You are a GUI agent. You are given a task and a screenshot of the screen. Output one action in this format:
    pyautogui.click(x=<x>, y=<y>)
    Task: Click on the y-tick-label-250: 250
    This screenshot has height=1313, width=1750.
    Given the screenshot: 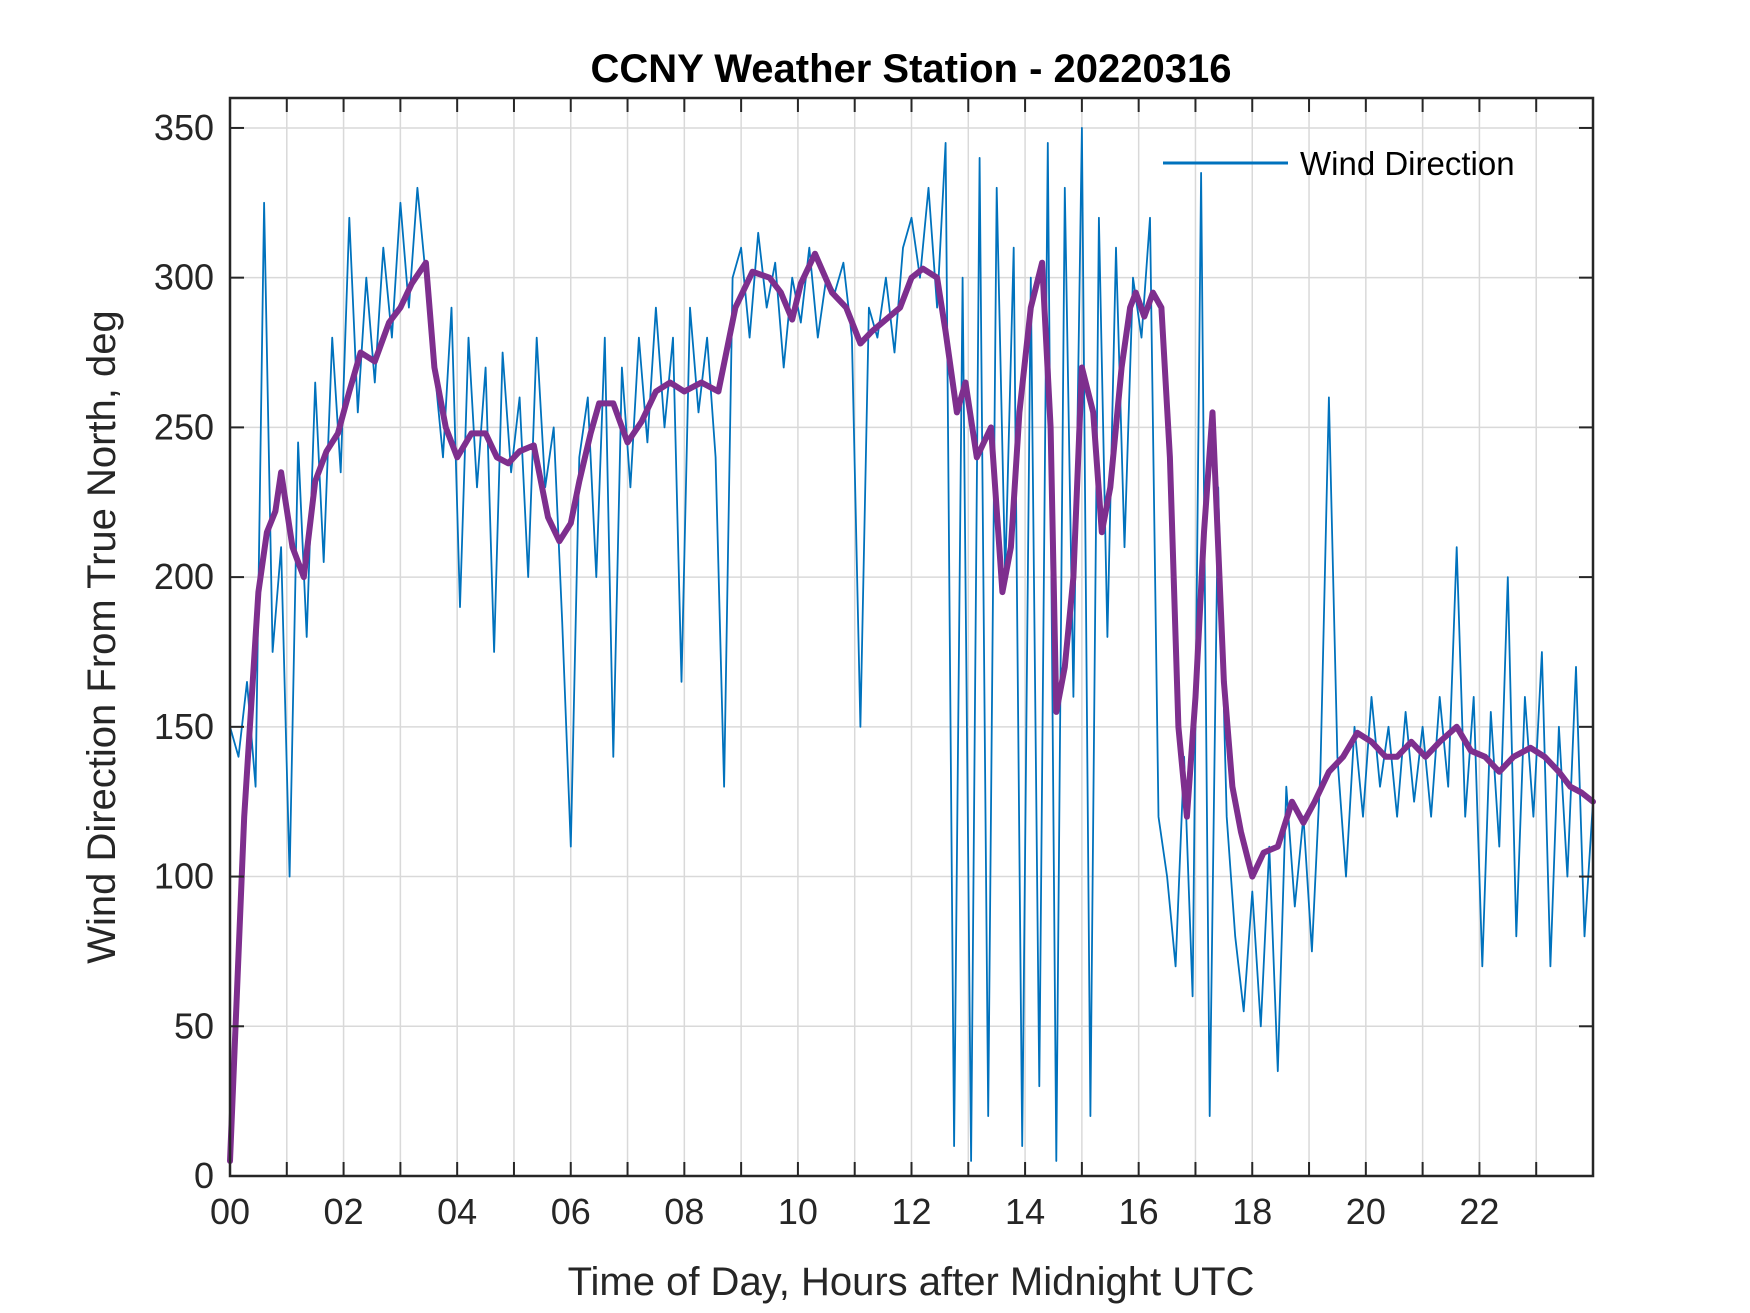 What is the action you would take?
    pyautogui.click(x=184, y=426)
    